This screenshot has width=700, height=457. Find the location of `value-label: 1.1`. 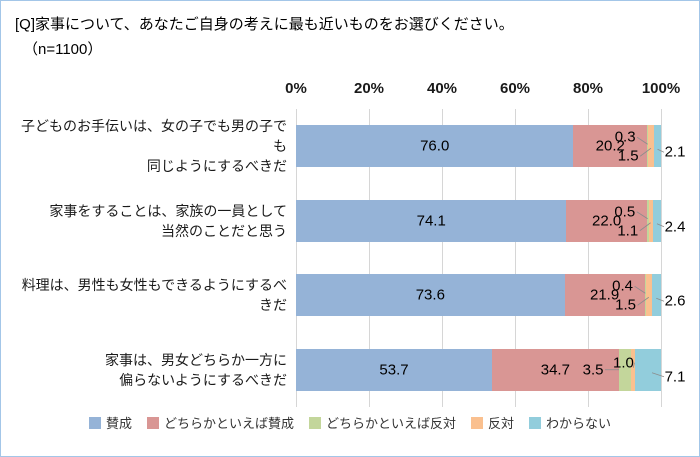

value-label: 1.1 is located at coordinates (628, 231).